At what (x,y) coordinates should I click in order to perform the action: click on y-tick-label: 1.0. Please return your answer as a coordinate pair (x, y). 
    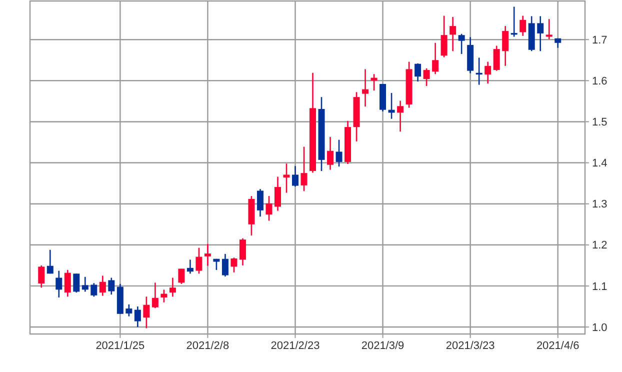
    Looking at the image, I should click on (600, 328).